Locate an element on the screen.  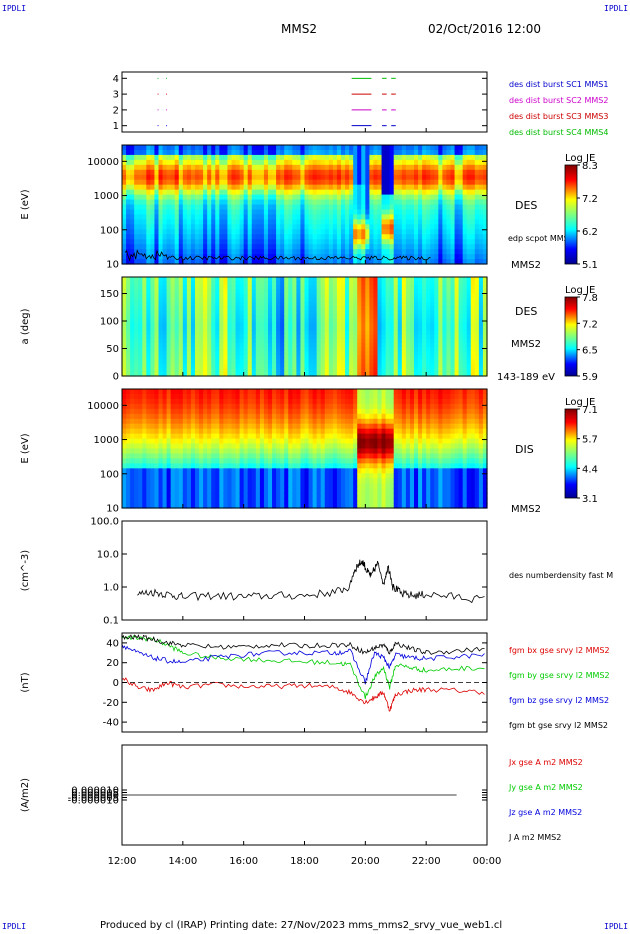
datetime-title: 02/Oct/2016 12:00 is located at coordinates (485, 29).